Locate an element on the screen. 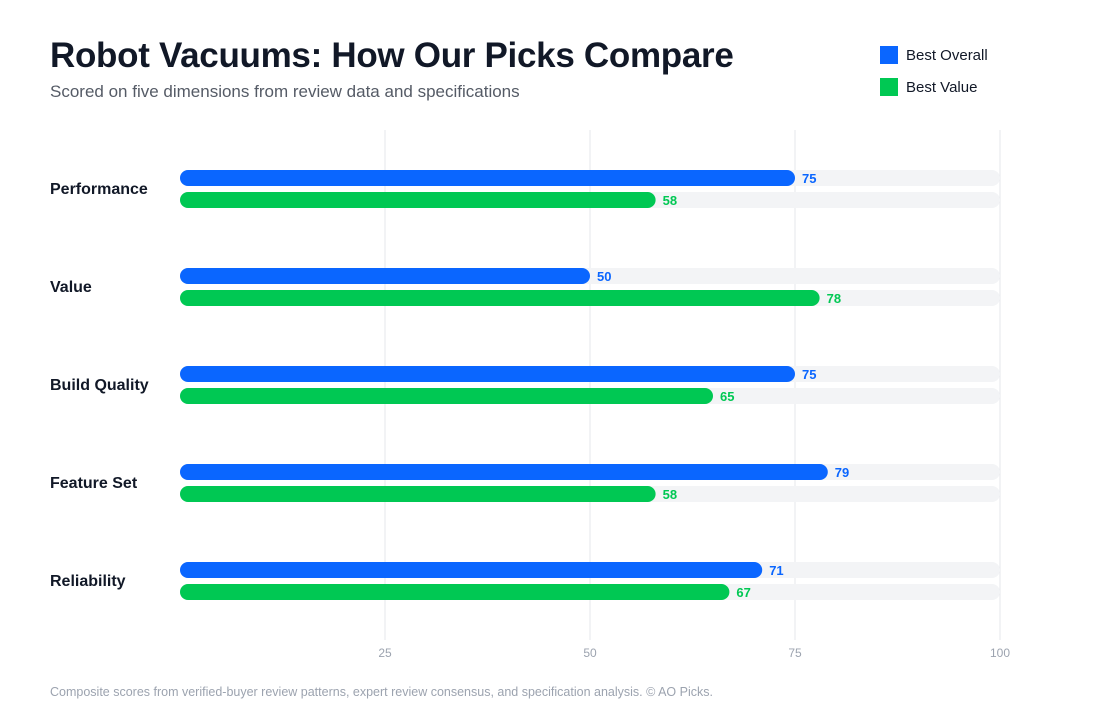 This screenshot has height=720, width=1100. category-label-performance: Performance is located at coordinates (99, 189).